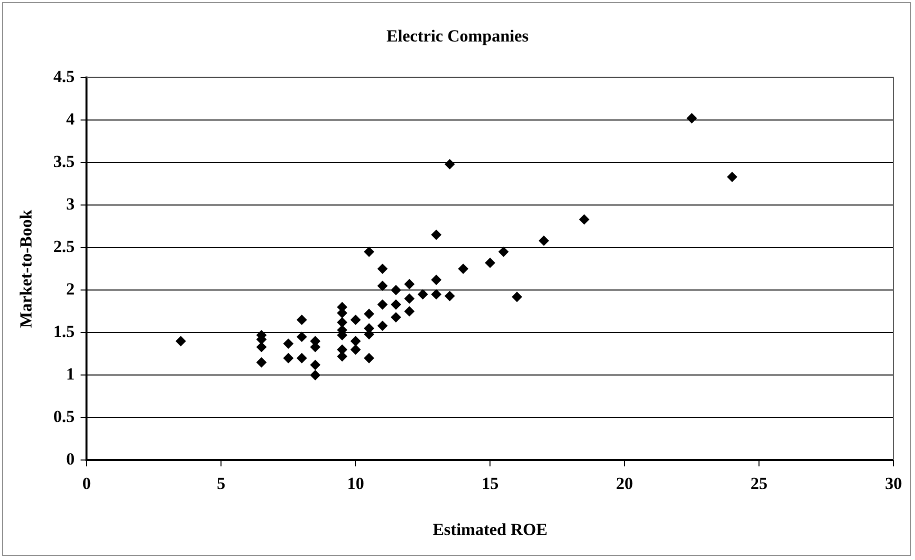  I want to click on y-tick-label: 1.5, so click(64, 331).